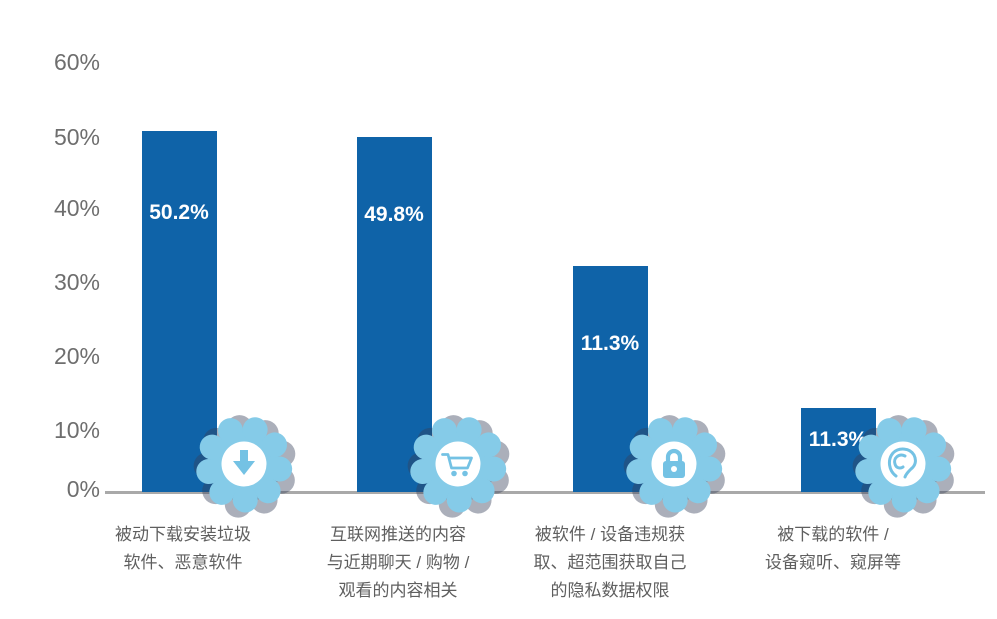 The height and width of the screenshot is (619, 997). What do you see at coordinates (833, 562) in the screenshot?
I see `category-label-line: 设备窥听、窥屏等` at bounding box center [833, 562].